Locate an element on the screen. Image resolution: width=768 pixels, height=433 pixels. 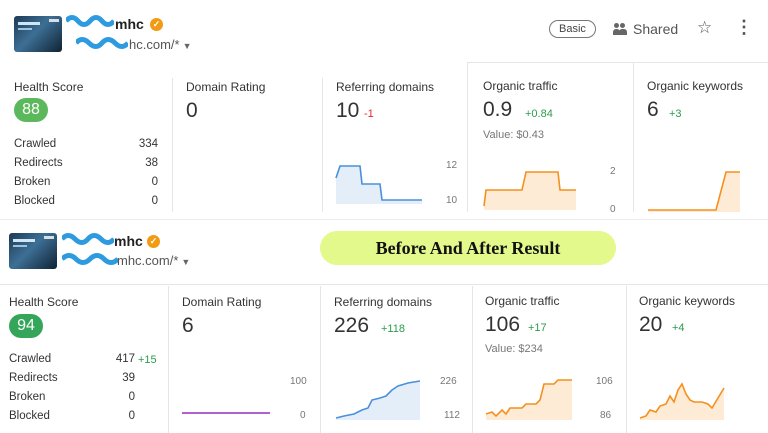
organic-traffic-value-subtext: Value: $234 is located at coordinates (514, 349).